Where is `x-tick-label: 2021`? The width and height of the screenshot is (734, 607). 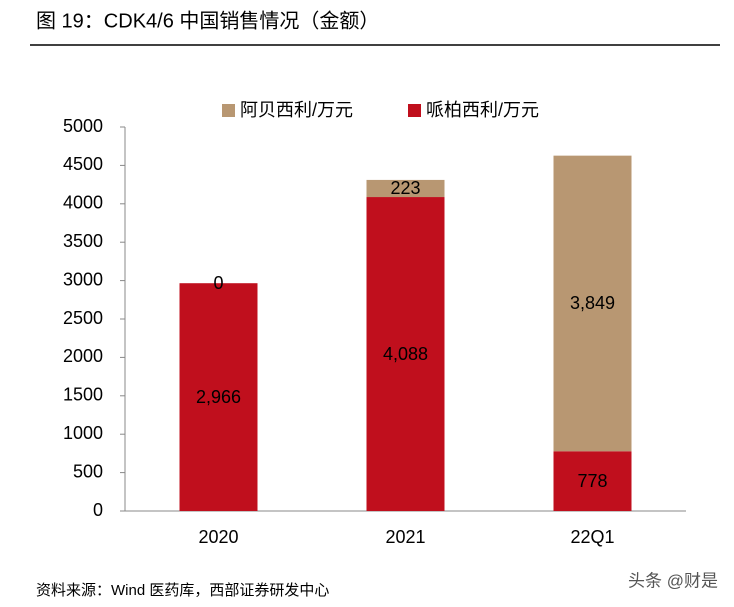
x-tick-label: 2021 is located at coordinates (405, 537).